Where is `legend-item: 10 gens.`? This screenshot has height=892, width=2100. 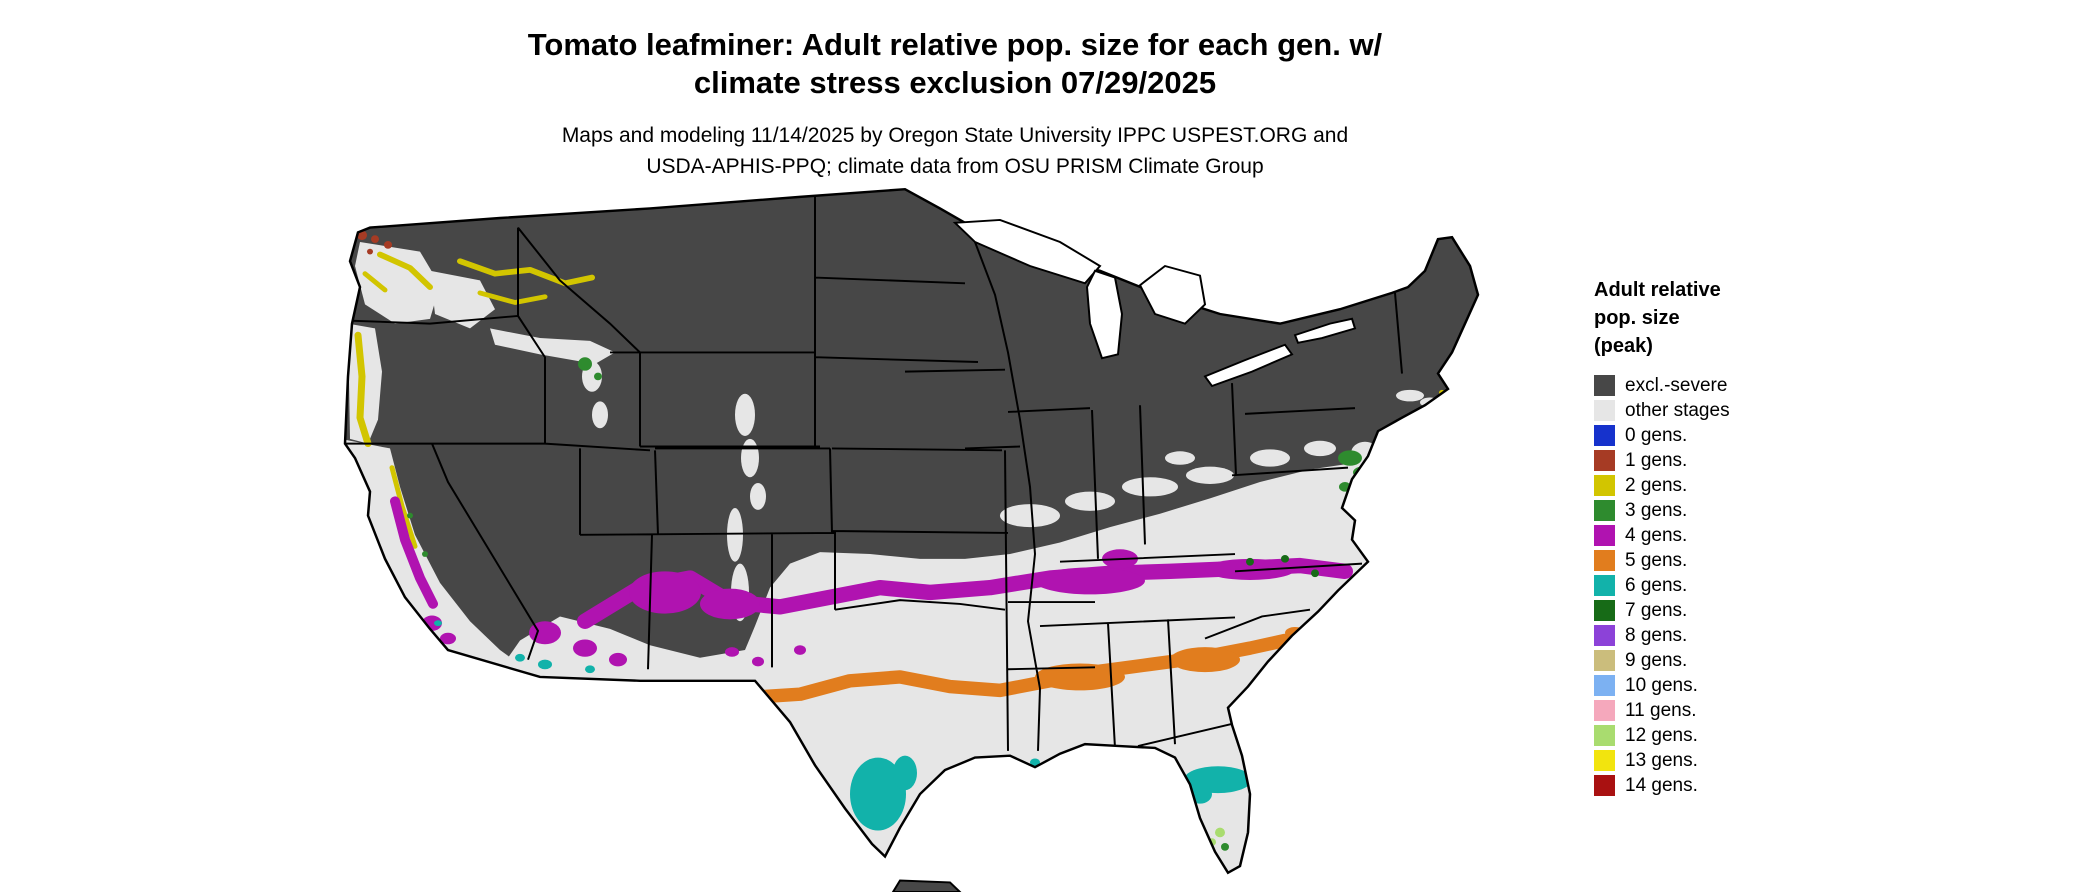
legend-item: 10 gens. is located at coordinates (1729, 685).